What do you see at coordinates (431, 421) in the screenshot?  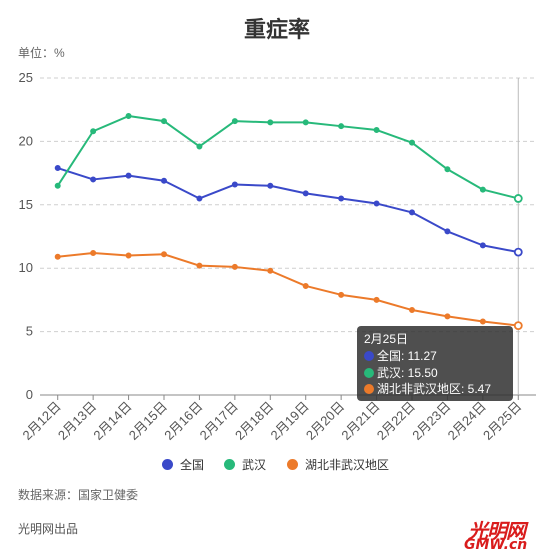 I see `x-tick-label: 2月23日` at bounding box center [431, 421].